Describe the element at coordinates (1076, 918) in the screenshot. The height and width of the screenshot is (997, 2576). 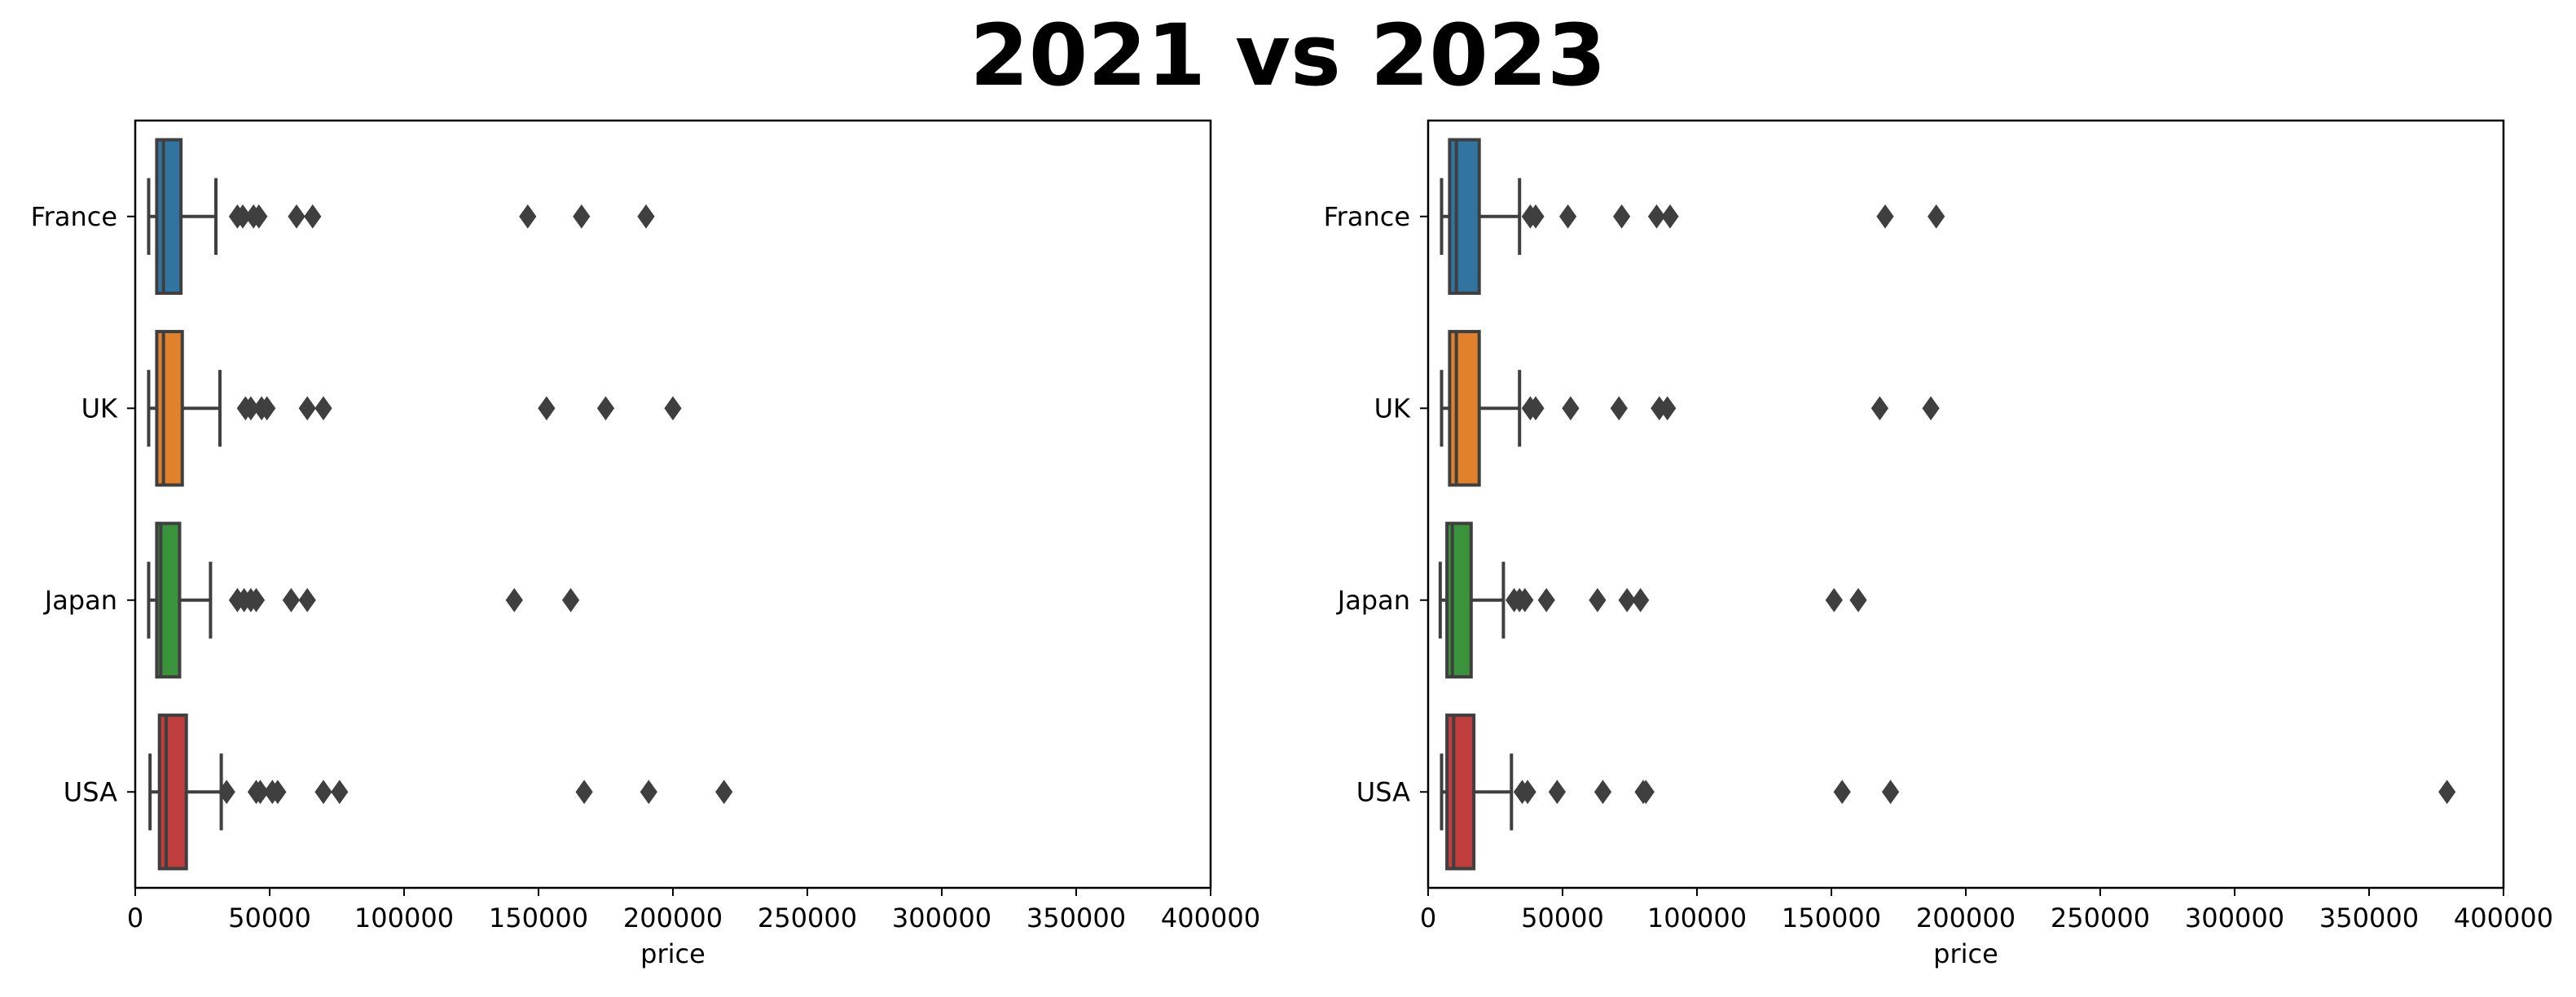
I see `left-x-tick-label: 350000` at that location.